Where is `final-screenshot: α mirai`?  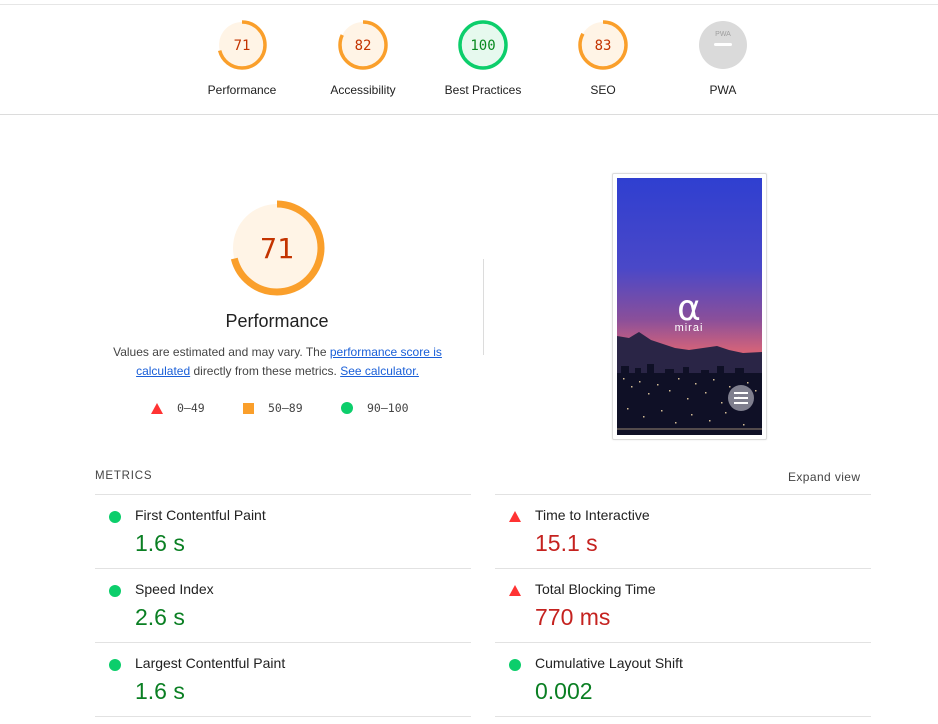 final-screenshot: α mirai is located at coordinates (689, 306).